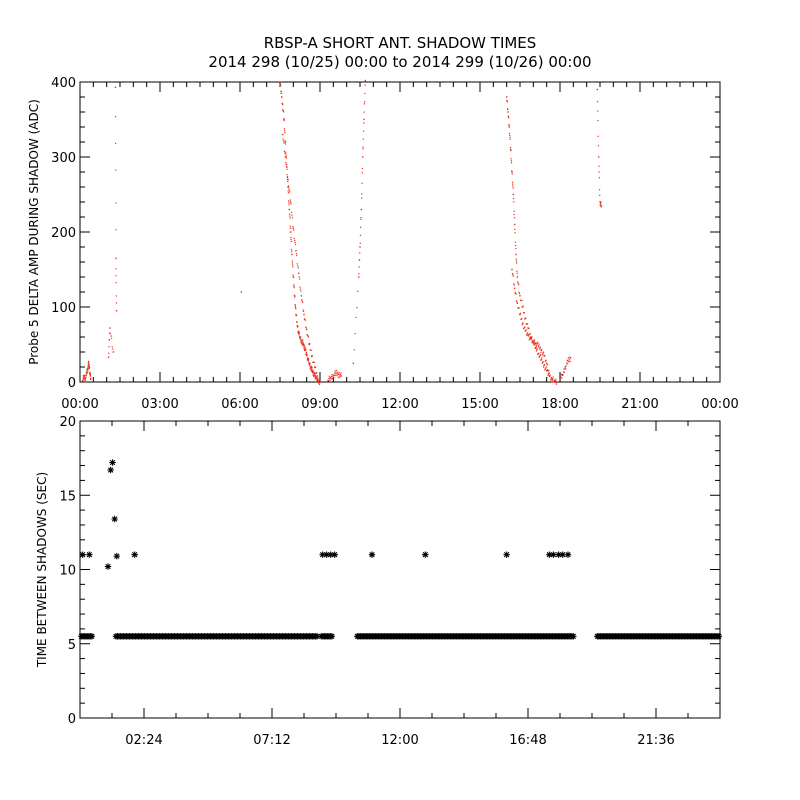 The height and width of the screenshot is (800, 800). I want to click on x-tick-label: 15:00, so click(479, 404).